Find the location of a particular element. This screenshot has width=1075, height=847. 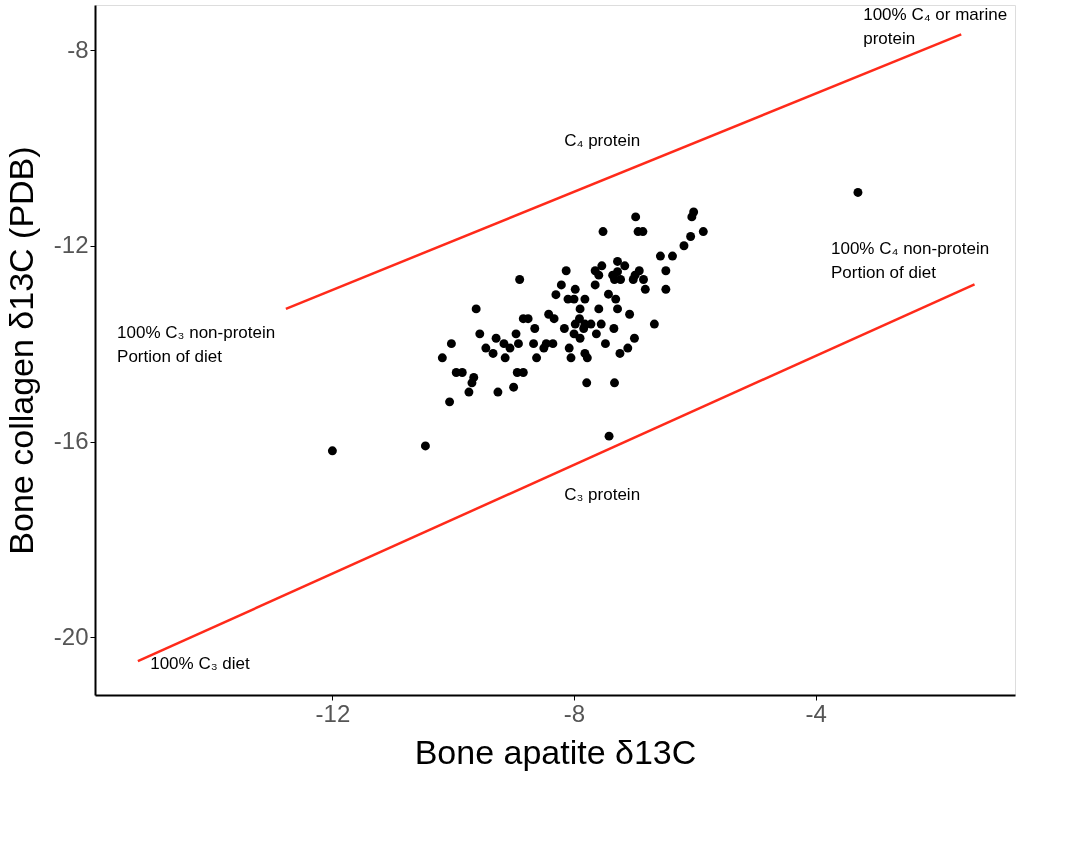

annotation: 100% C₃ non-protein Portion of diet is located at coordinates (196, 344).